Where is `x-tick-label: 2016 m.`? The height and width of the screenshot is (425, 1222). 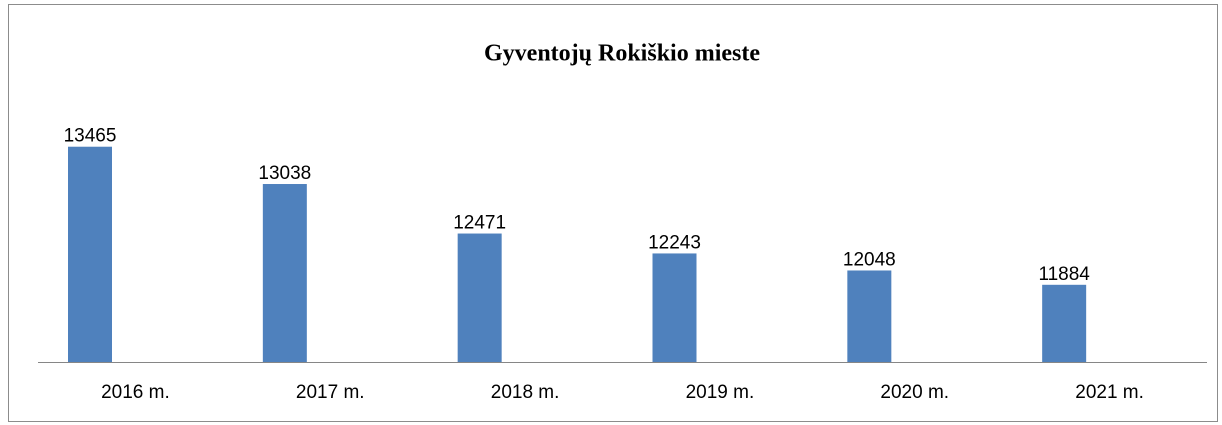 x-tick-label: 2016 m. is located at coordinates (135, 392).